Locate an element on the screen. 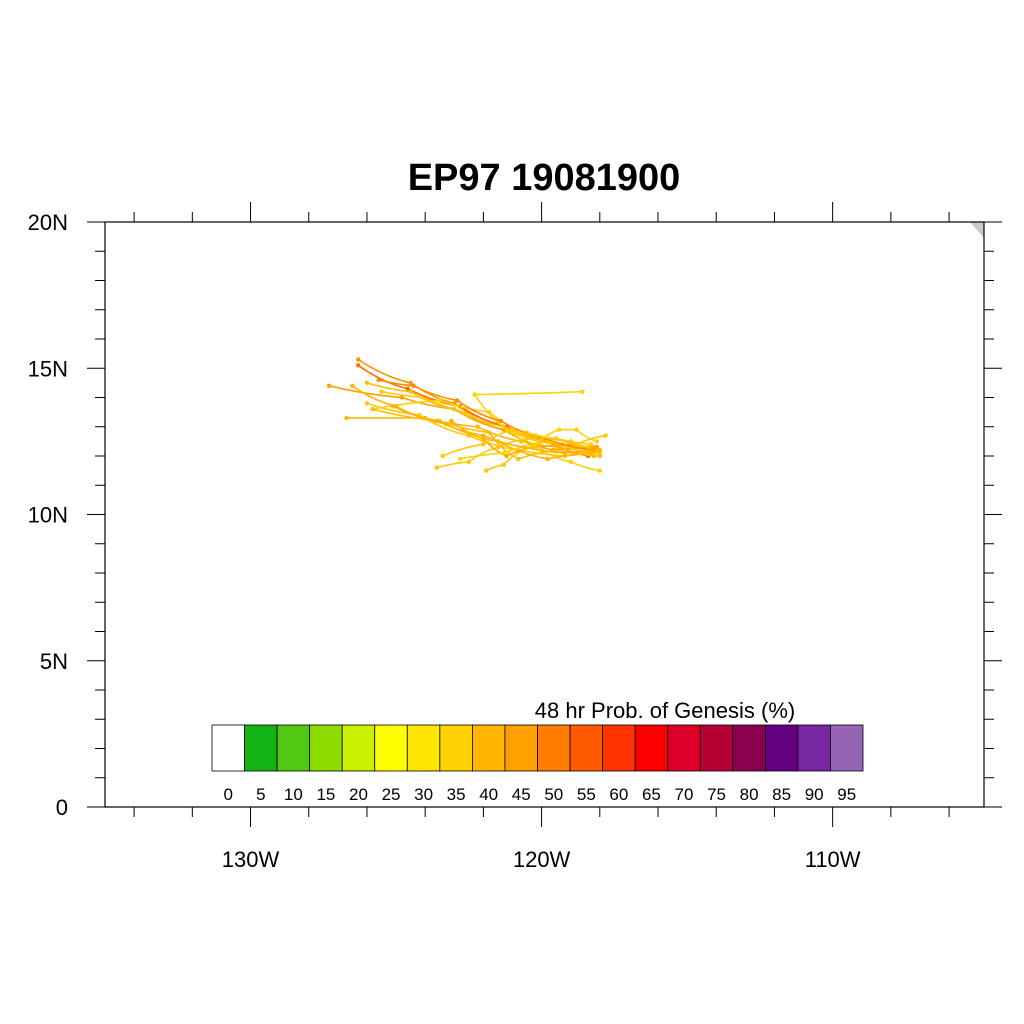  colorbar-label: 70 is located at coordinates (684, 794).